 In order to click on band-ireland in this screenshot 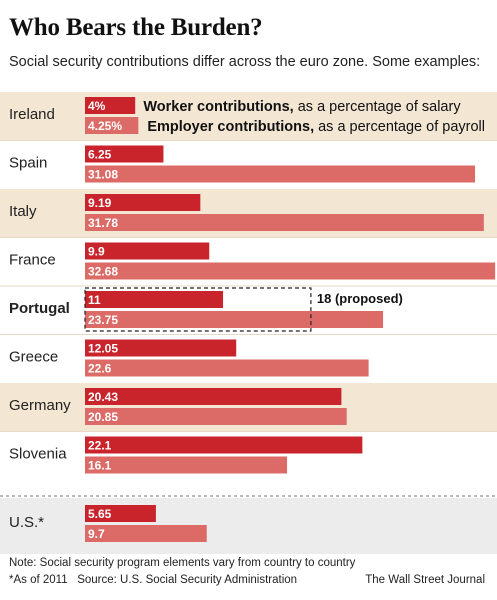, I will do `click(248, 116)`.